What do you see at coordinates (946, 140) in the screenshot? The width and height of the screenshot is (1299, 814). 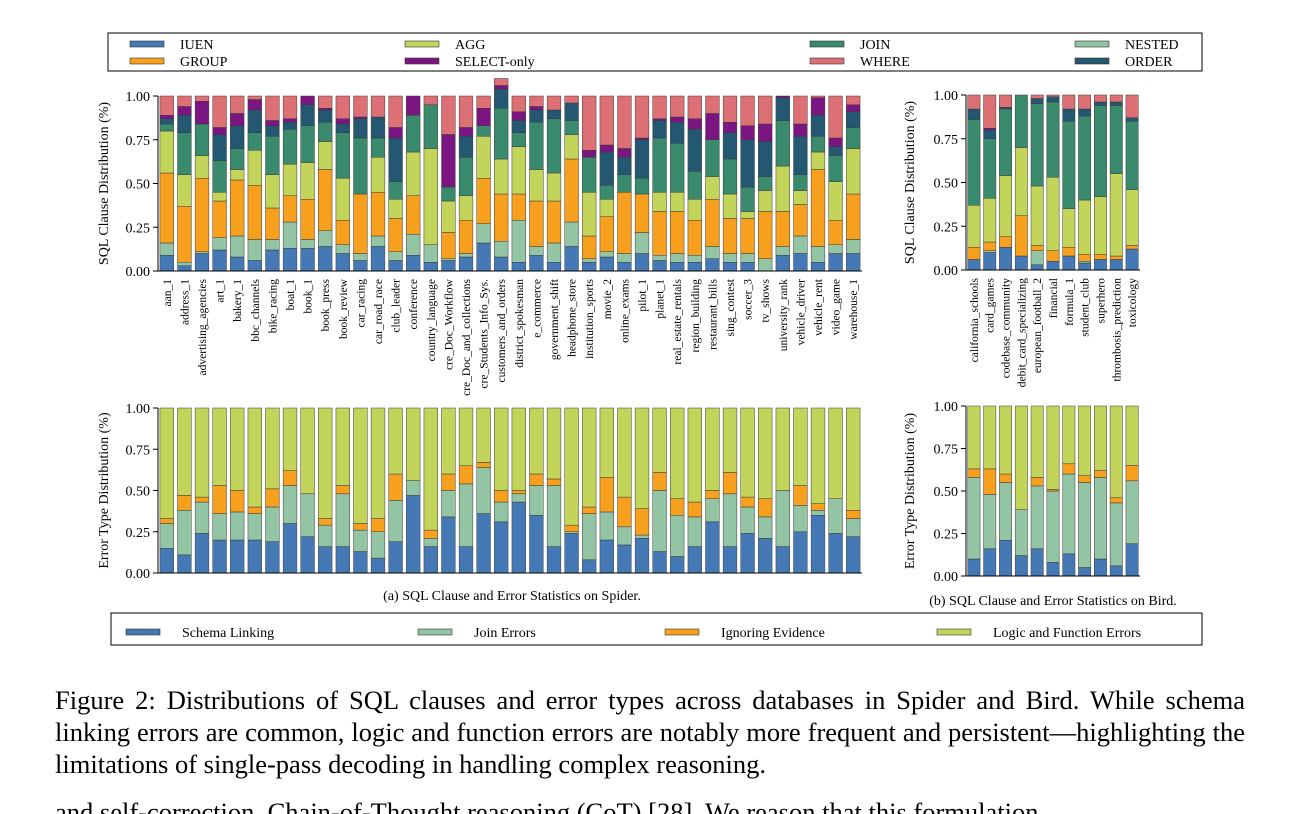 I see `y-tick-label: 0.75` at bounding box center [946, 140].